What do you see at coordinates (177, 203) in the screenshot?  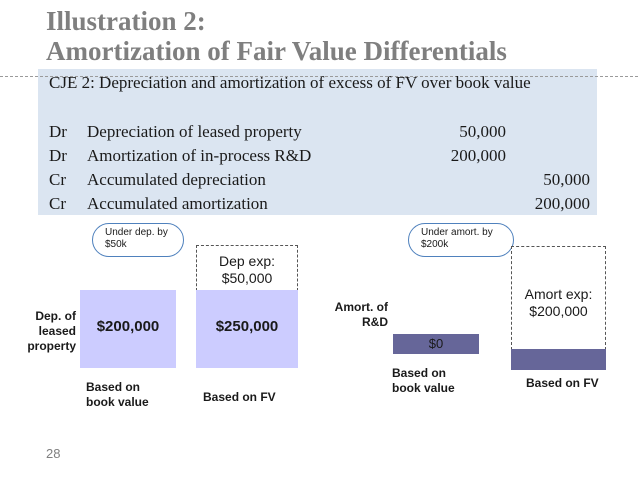 I see `entry-4-account: Accumulated amortization` at bounding box center [177, 203].